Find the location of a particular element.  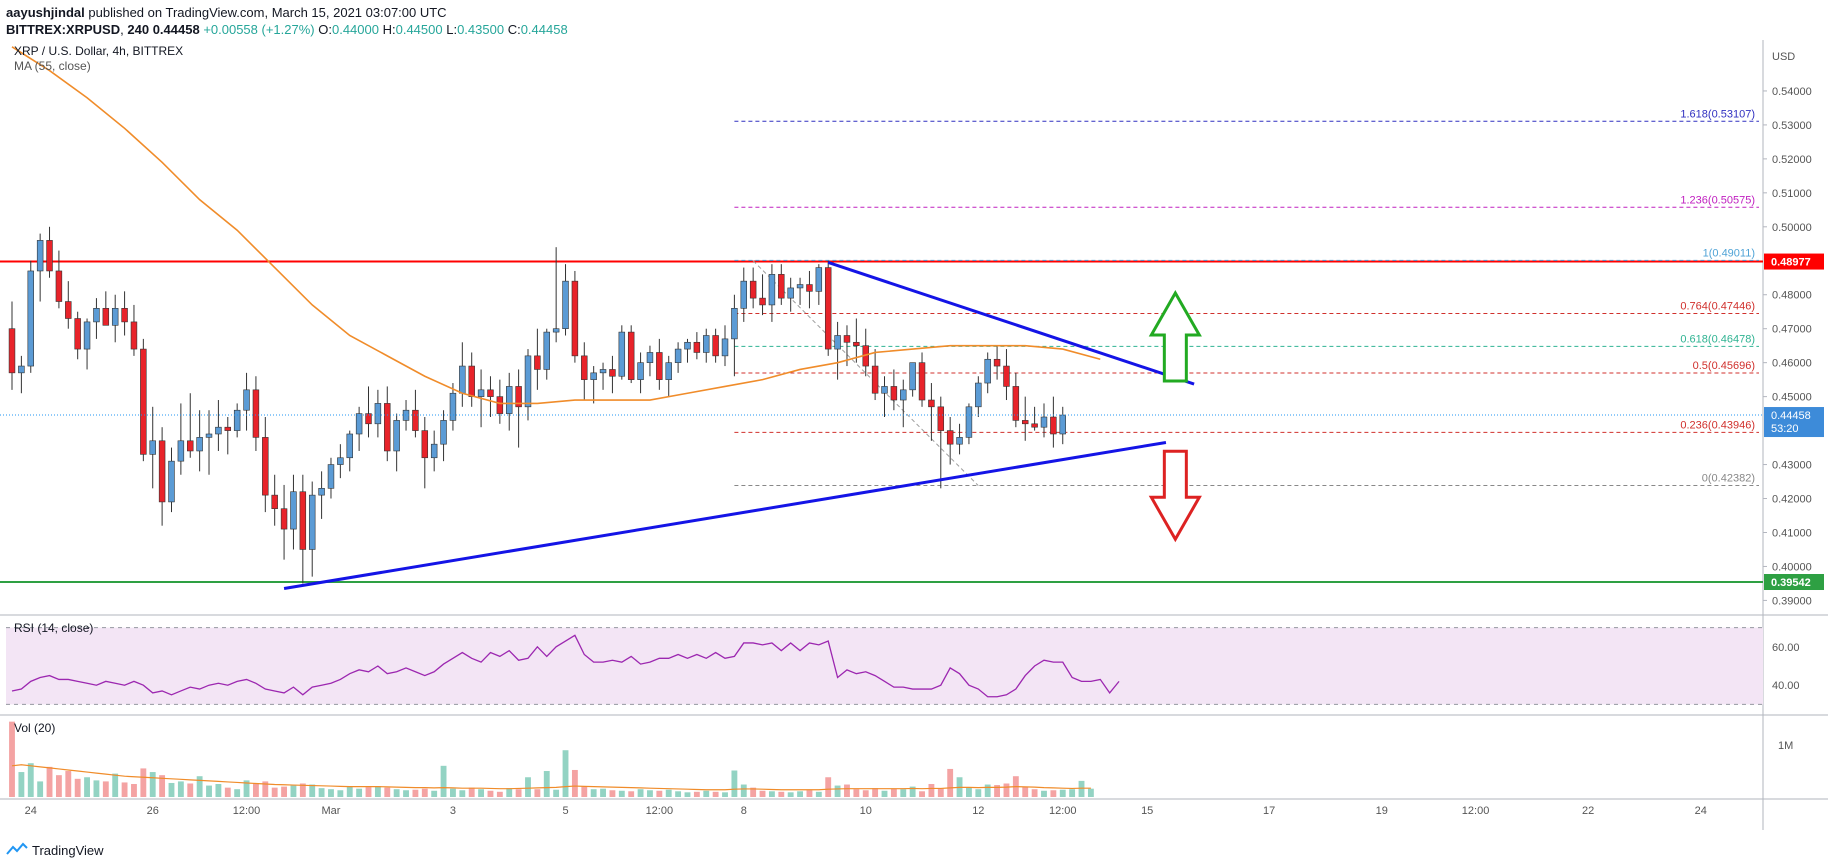

tradingview-logo-icon is located at coordinates (17, 850).